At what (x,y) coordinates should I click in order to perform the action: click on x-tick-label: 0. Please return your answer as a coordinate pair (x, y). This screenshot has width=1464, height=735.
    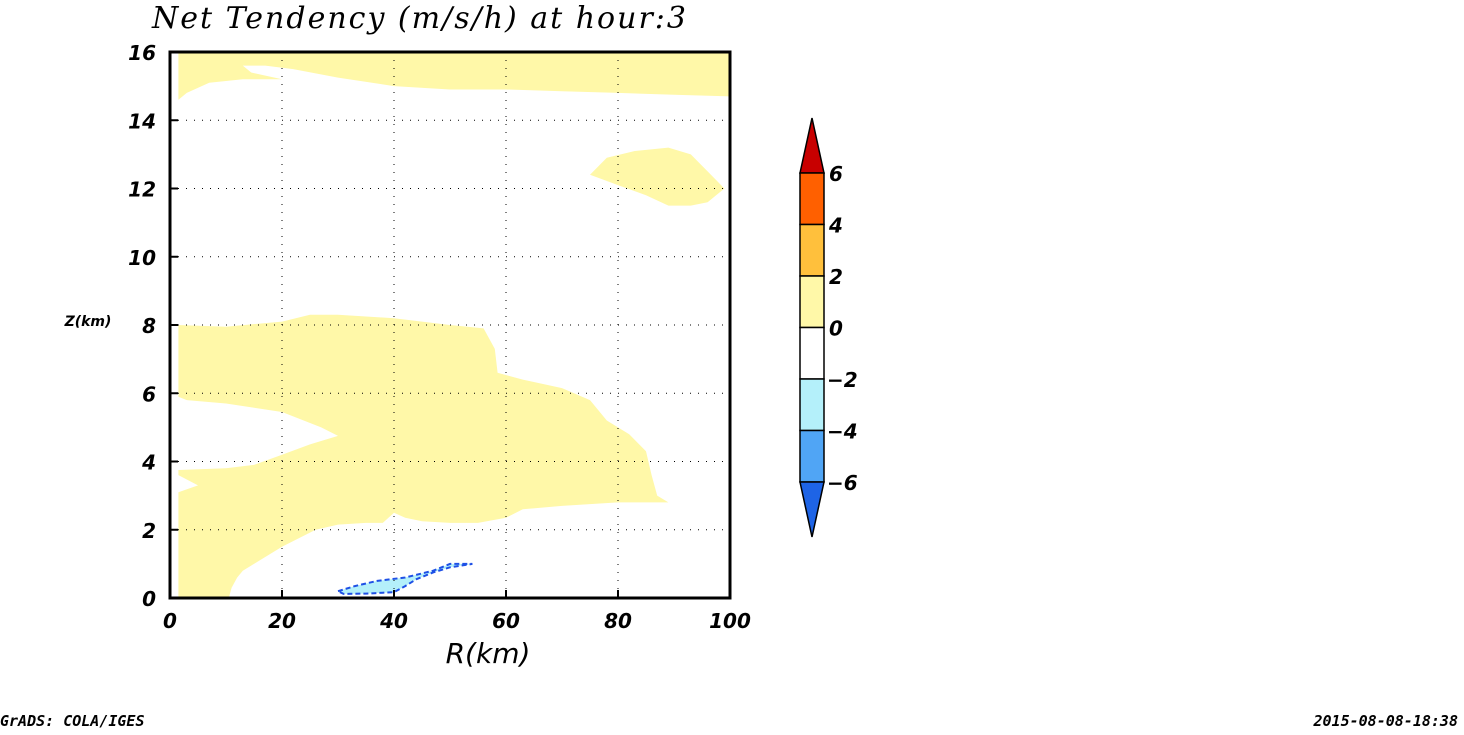
    Looking at the image, I should click on (170, 621).